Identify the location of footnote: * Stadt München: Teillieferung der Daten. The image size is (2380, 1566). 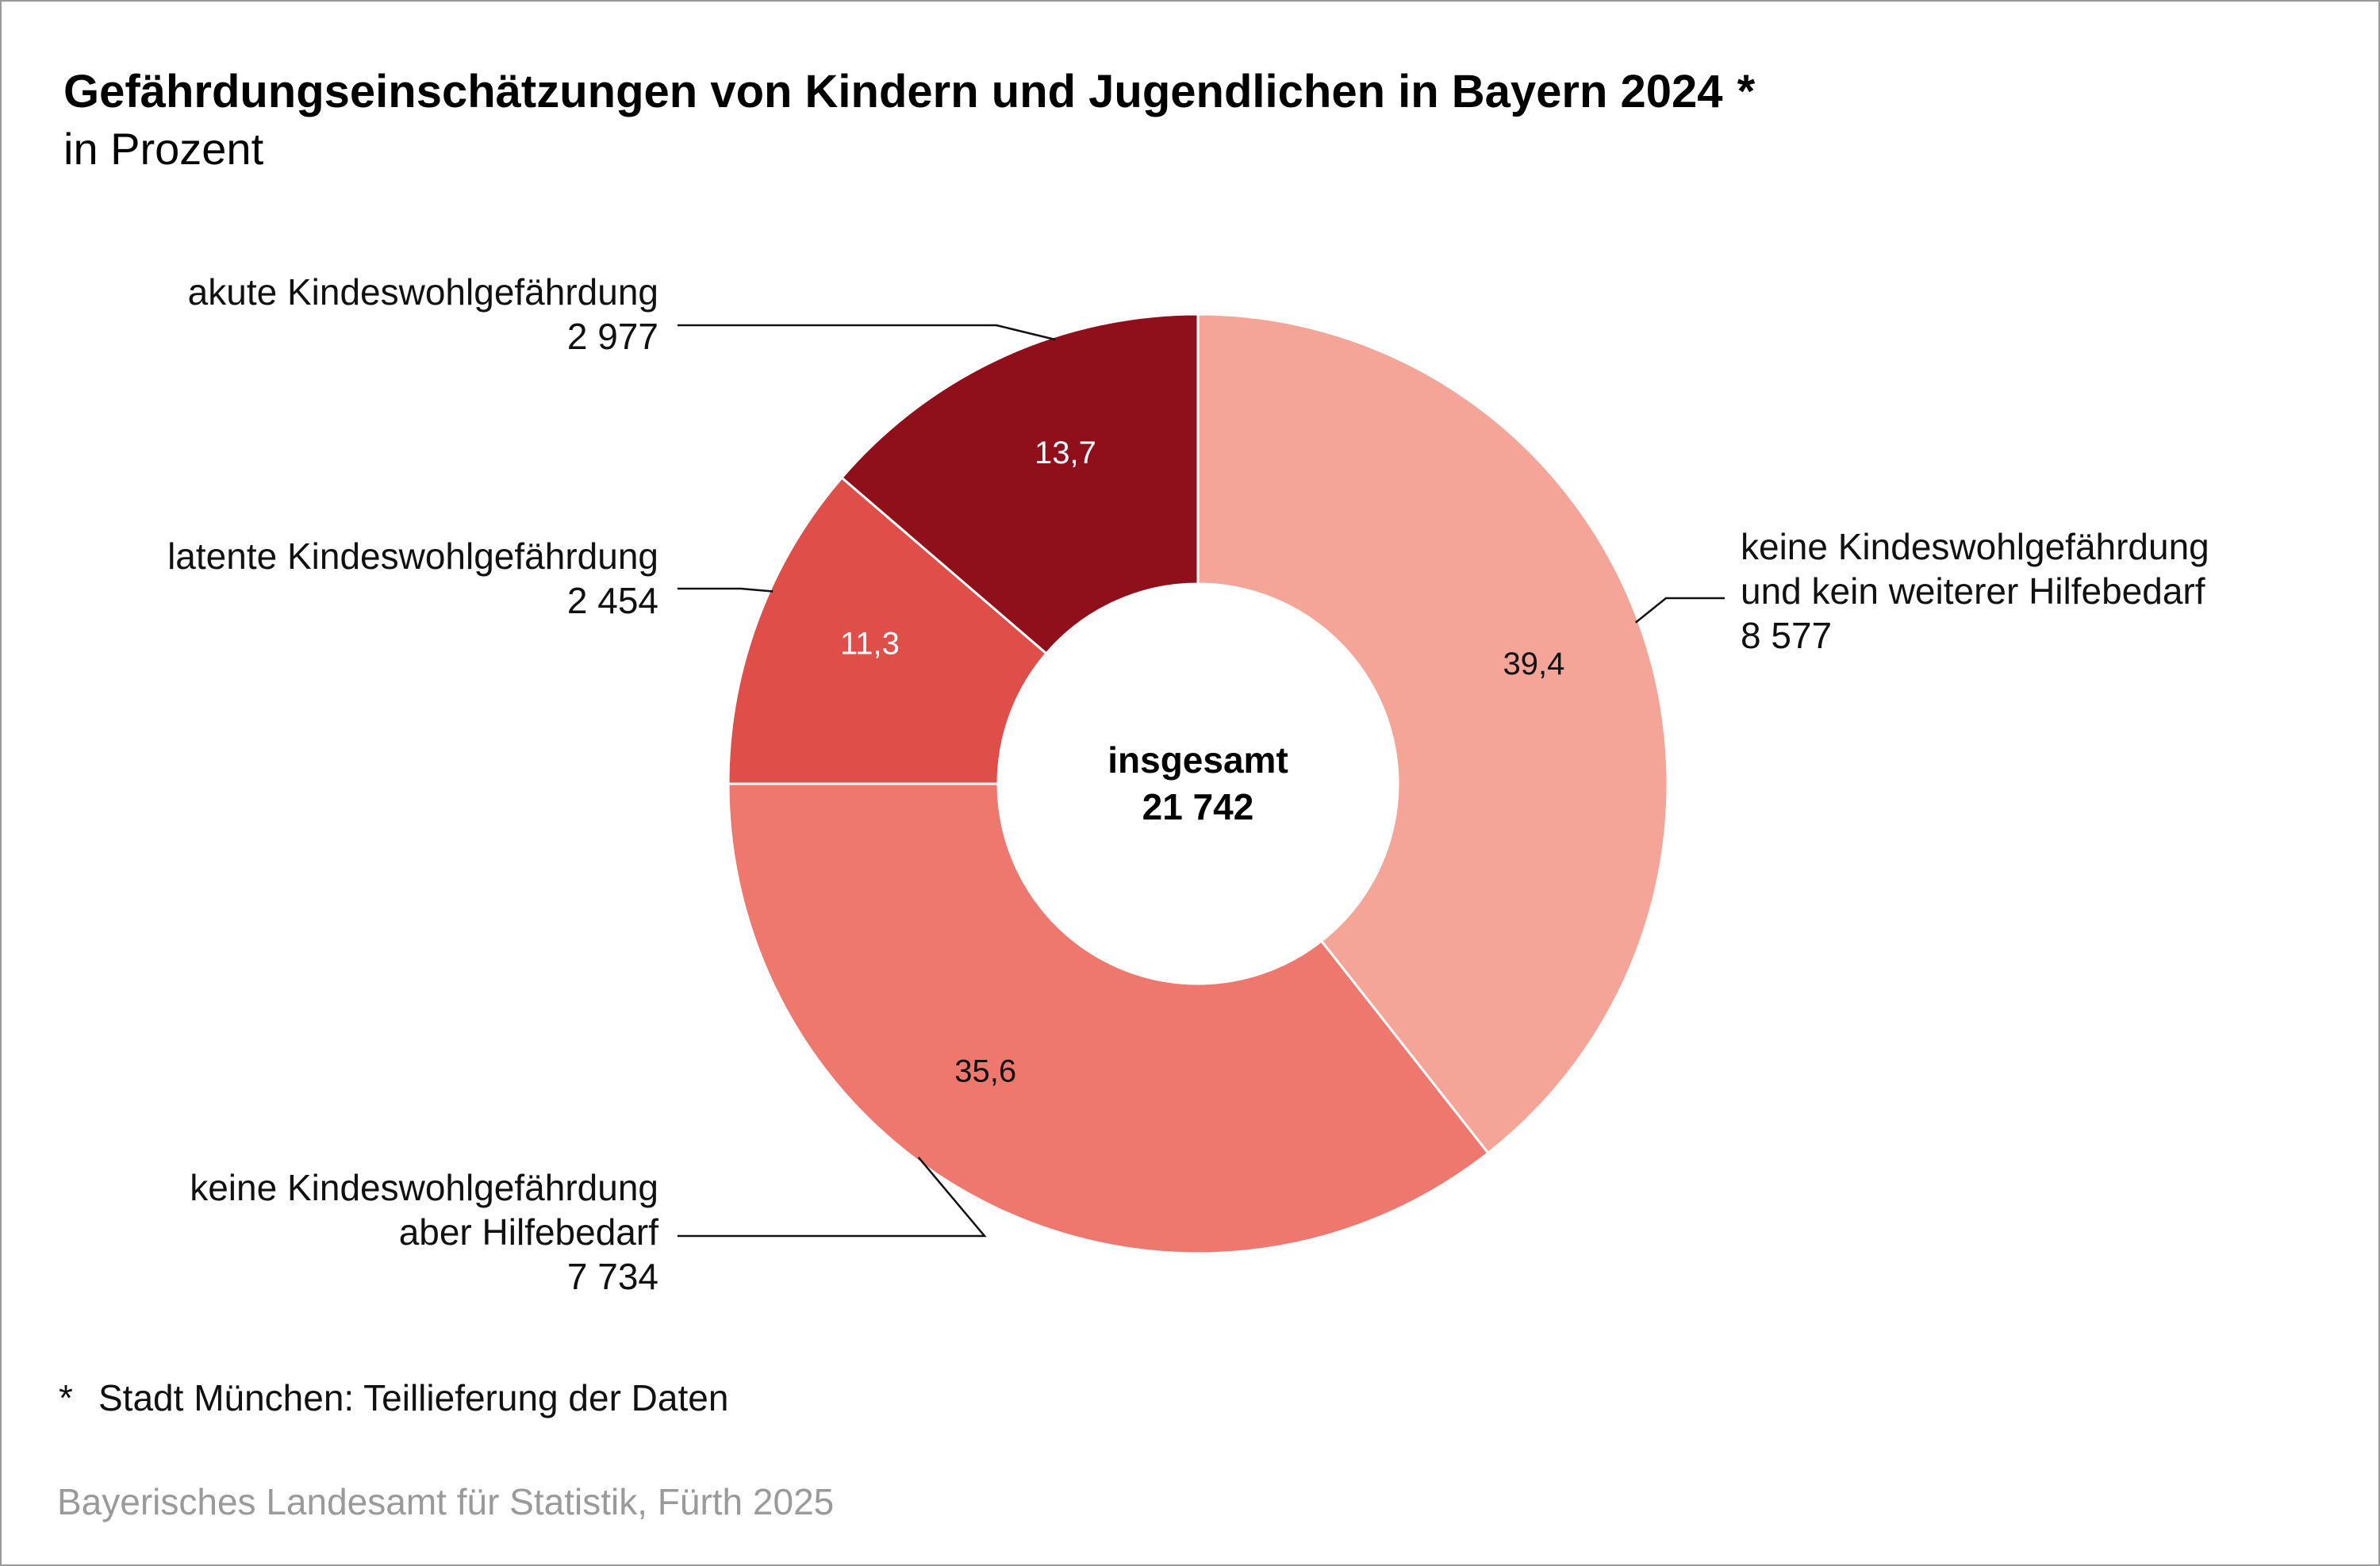
(393, 1397).